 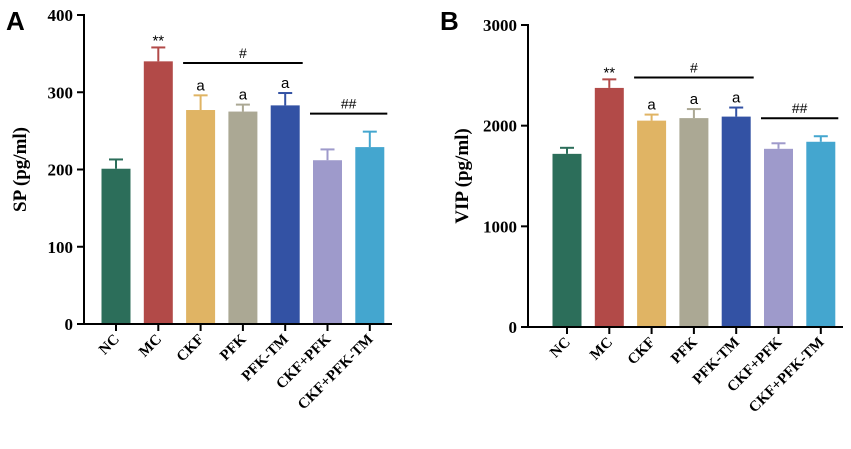 I want to click on panel-a-x-tick-label-1: MC, so click(x=150, y=346).